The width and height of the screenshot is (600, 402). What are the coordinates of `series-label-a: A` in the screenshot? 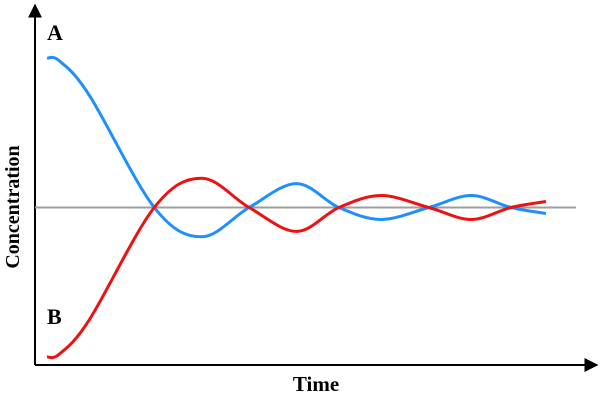 It's located at (55, 32).